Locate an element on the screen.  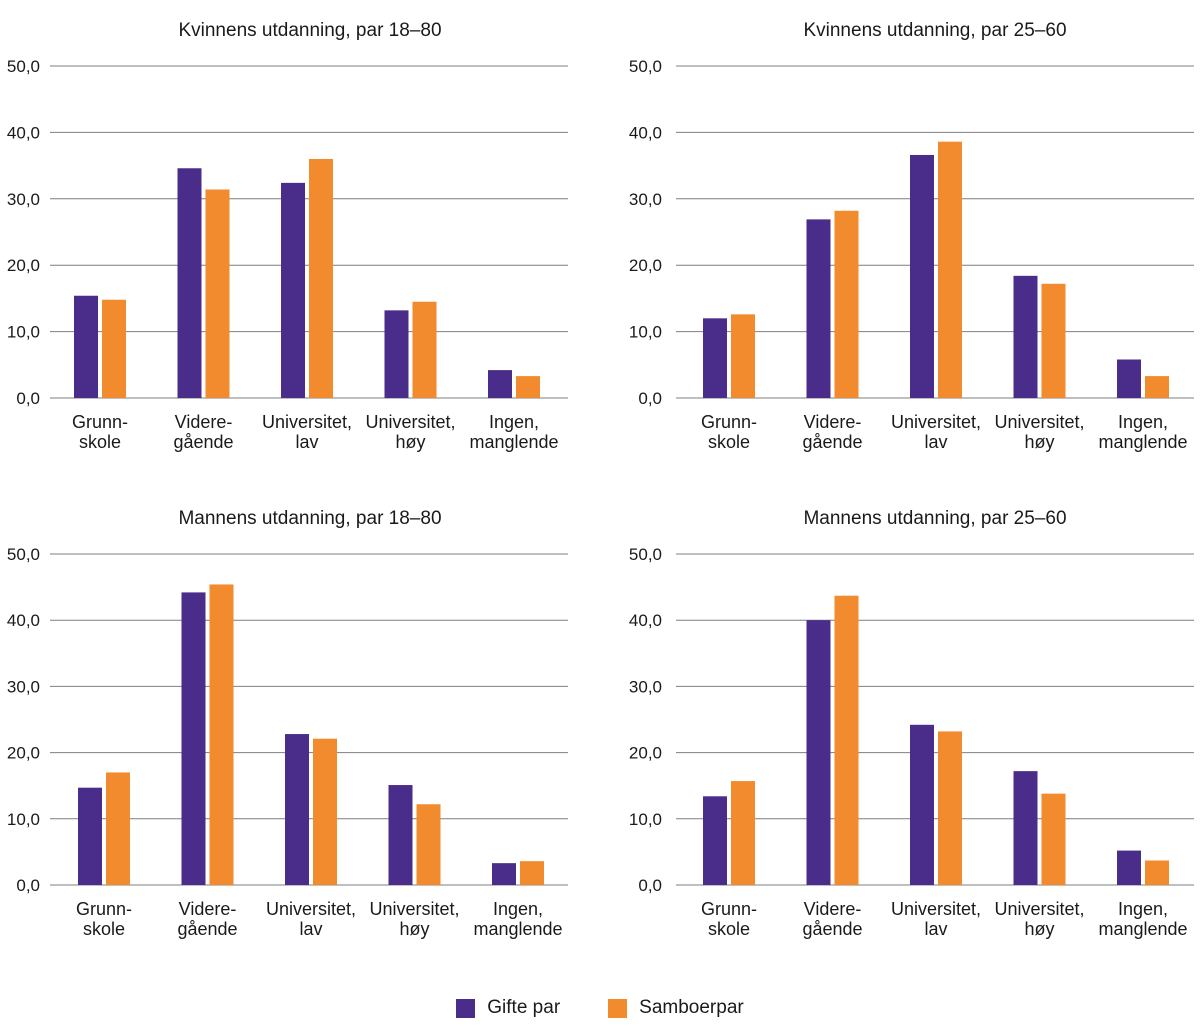
chart-title: Mannens utdanning, par 25–60 is located at coordinates (934, 518).